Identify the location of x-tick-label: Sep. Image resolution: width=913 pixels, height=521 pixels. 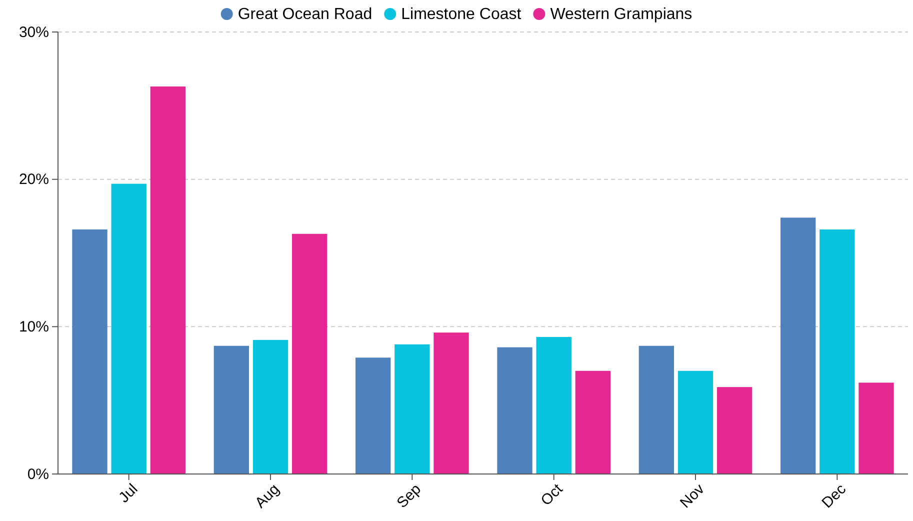
(409, 496).